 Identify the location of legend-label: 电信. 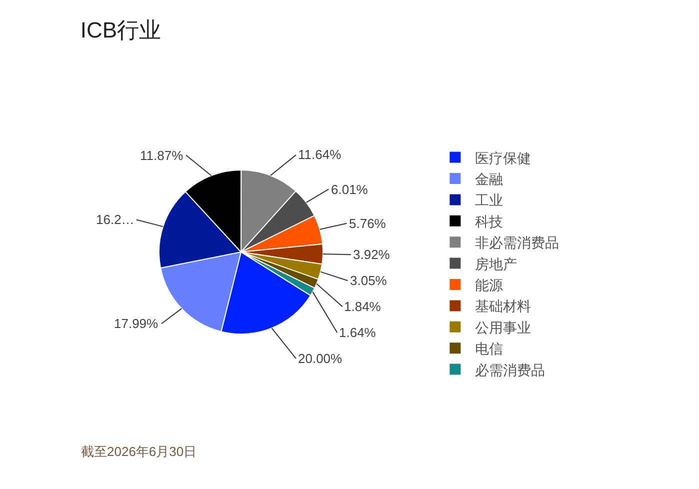
(489, 348).